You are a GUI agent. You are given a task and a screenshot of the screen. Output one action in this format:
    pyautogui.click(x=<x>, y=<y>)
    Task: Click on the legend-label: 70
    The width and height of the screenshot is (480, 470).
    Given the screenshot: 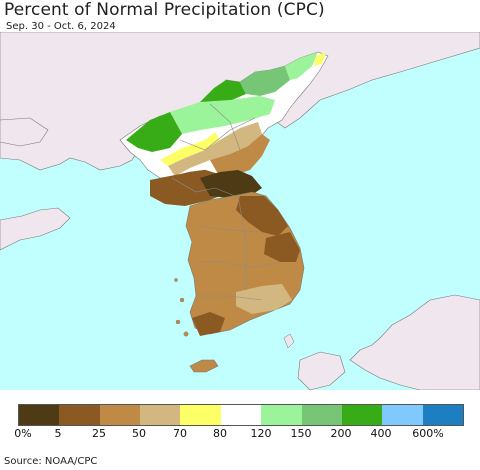 What is the action you would take?
    pyautogui.click(x=180, y=433)
    